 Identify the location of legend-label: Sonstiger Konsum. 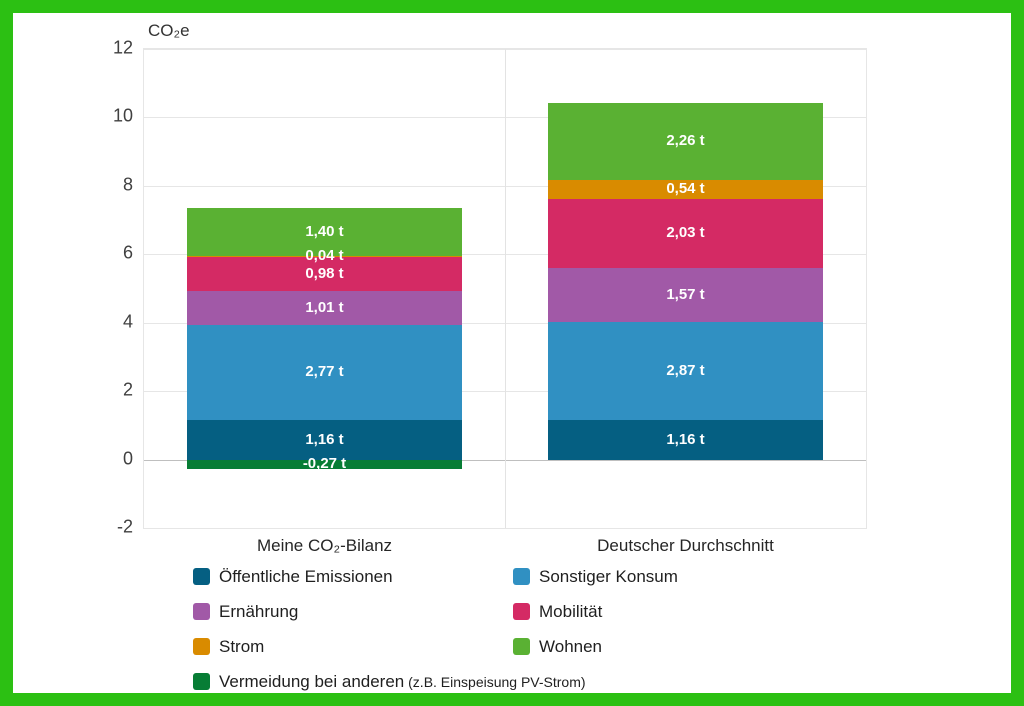
(608, 576).